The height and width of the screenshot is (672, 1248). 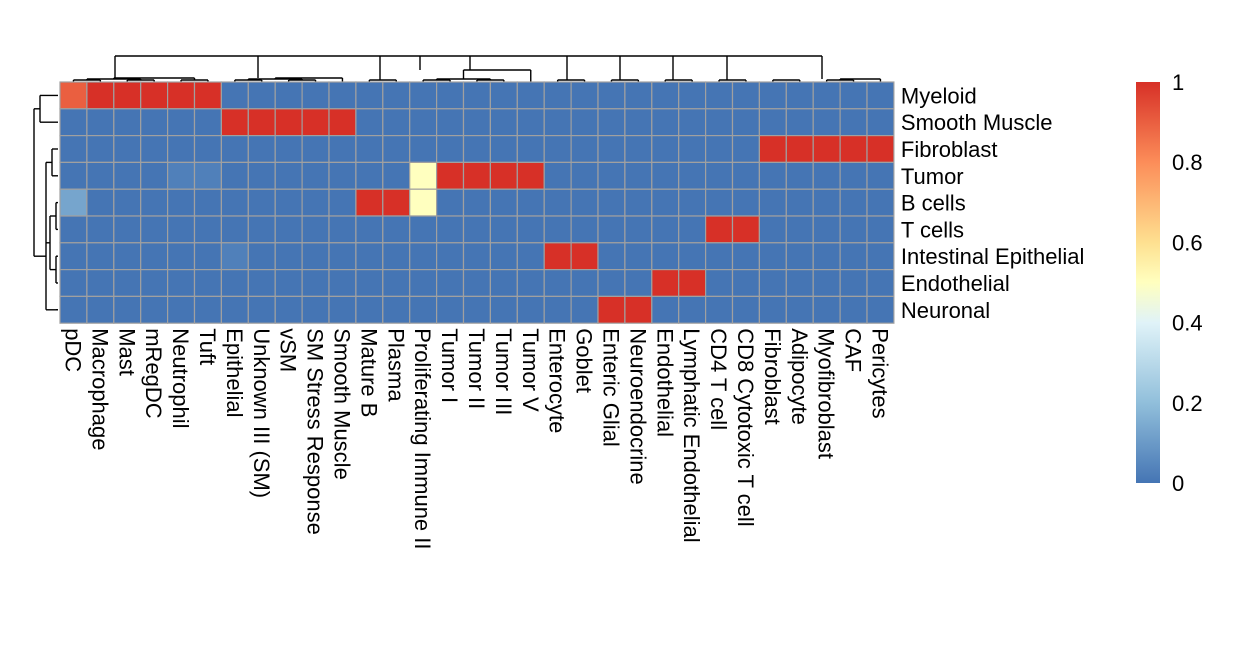 What do you see at coordinates (476, 368) in the screenshot?
I see `column-label: Tumor II` at bounding box center [476, 368].